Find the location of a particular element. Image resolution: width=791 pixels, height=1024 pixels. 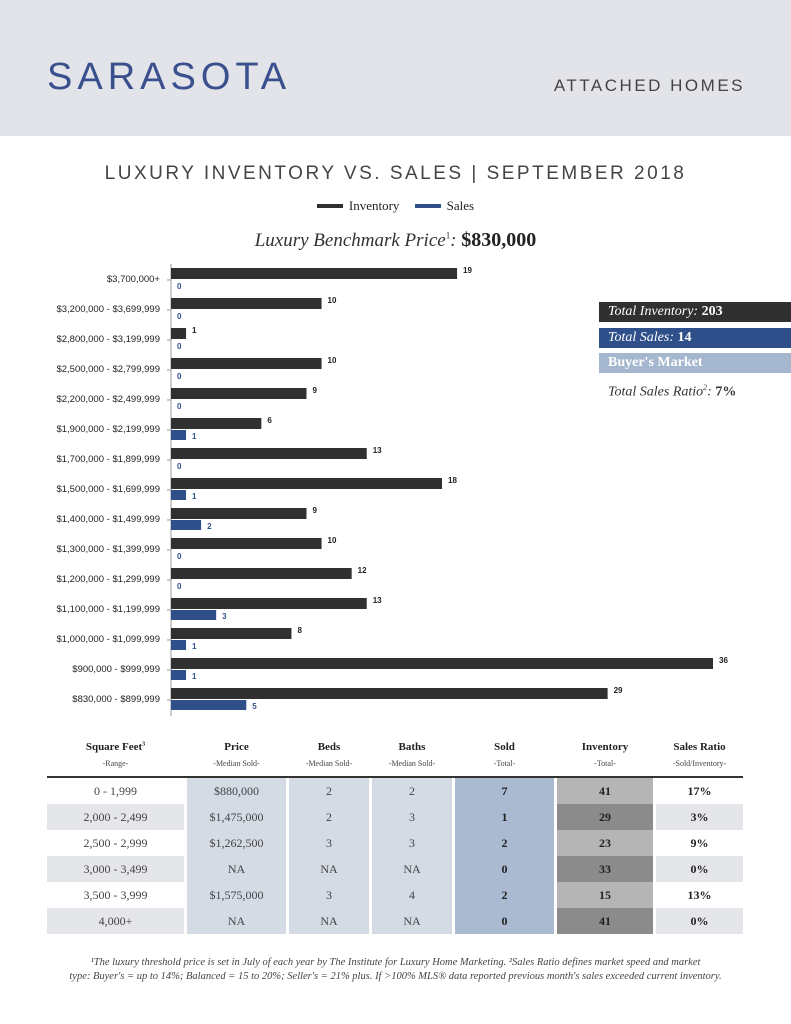

column-subheader: -Sold/Inventory- is located at coordinates (699, 766).